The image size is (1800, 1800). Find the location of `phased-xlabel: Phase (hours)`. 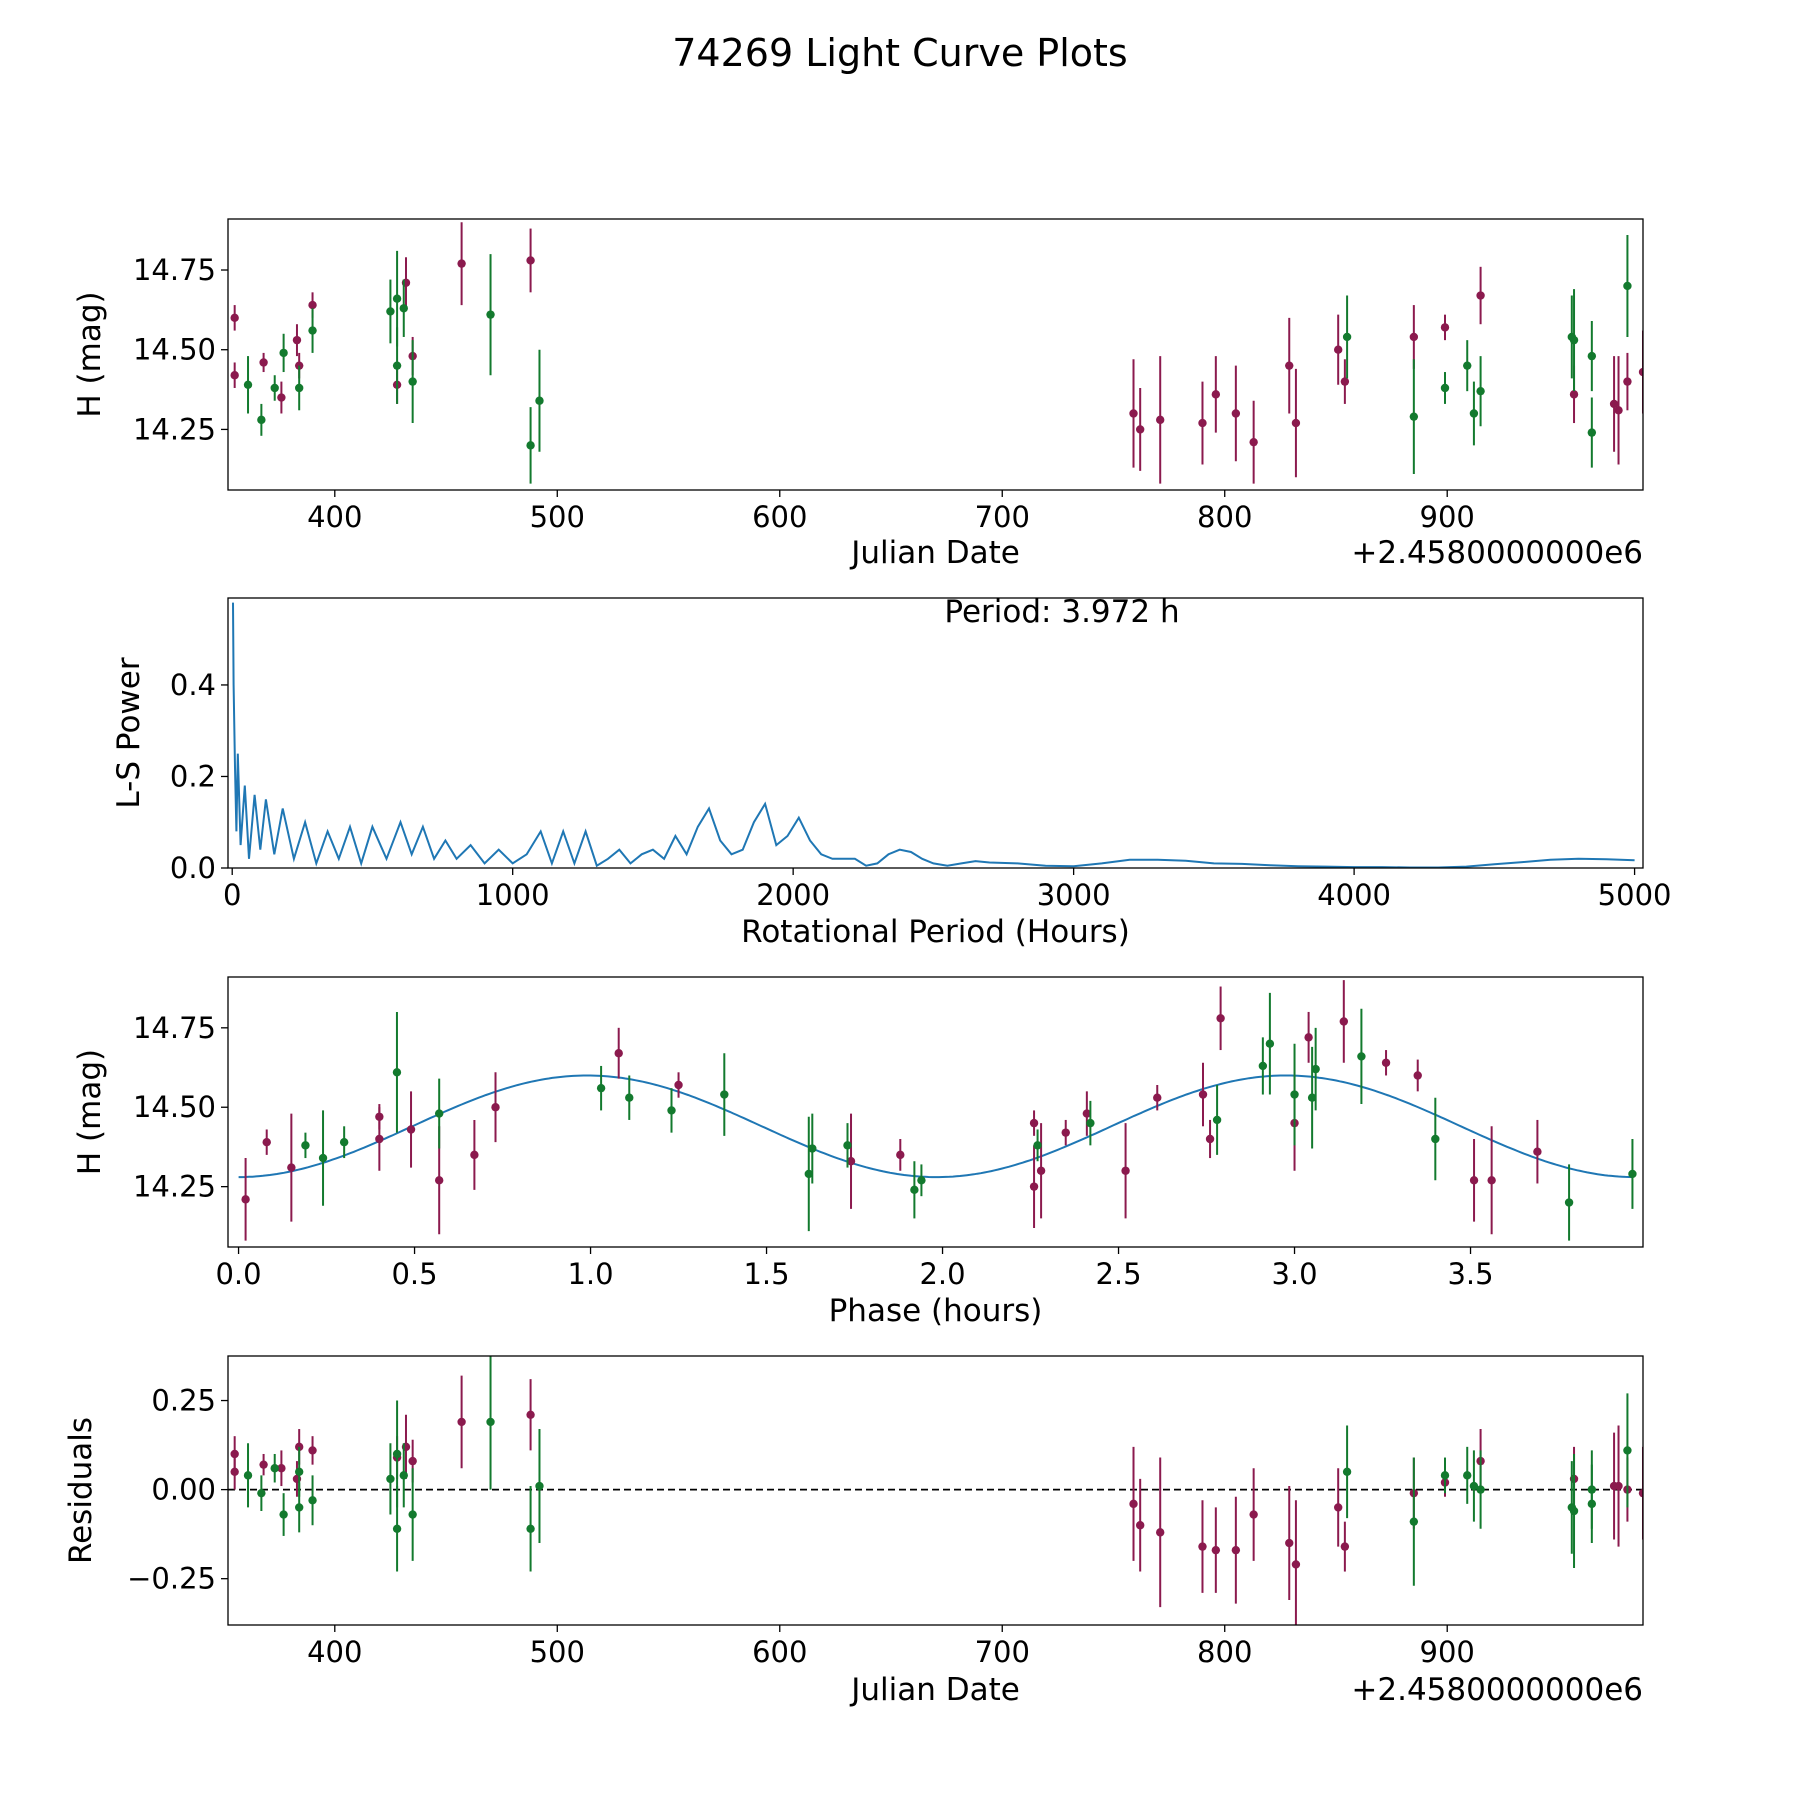

phased-xlabel: Phase (hours) is located at coordinates (936, 1311).